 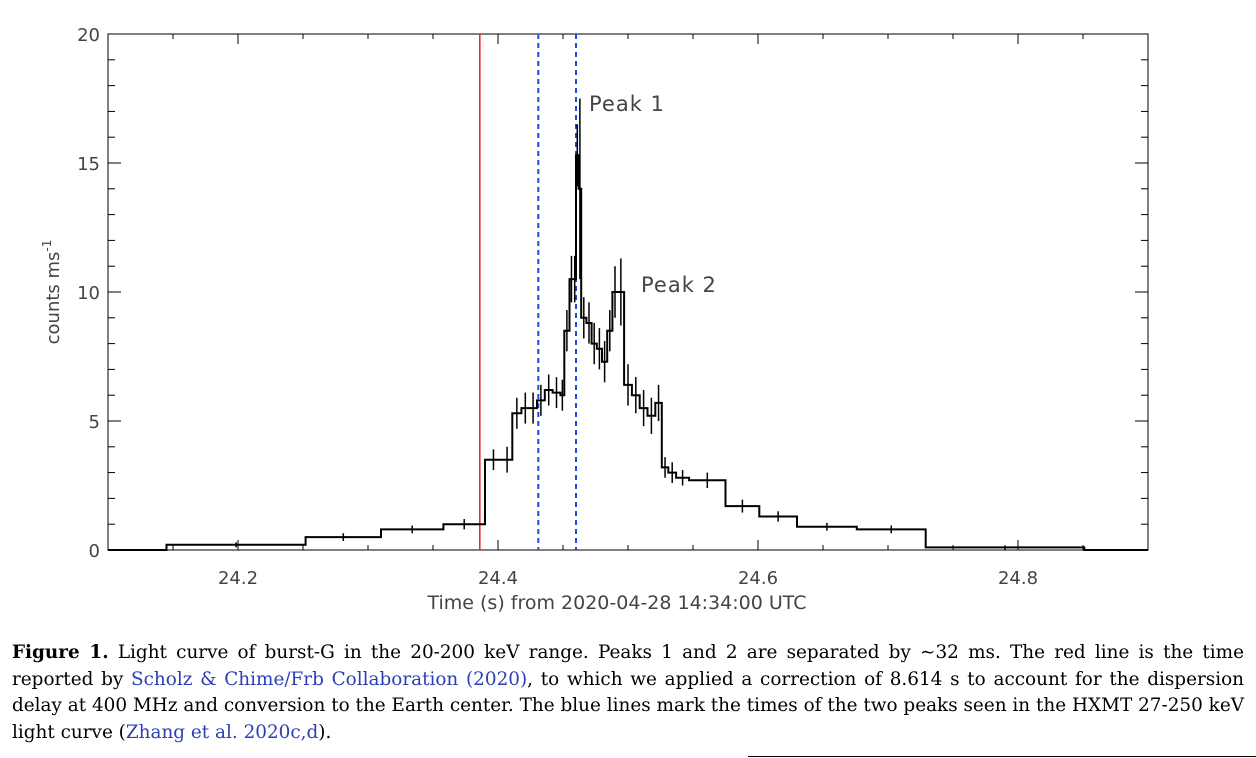 What do you see at coordinates (88, 293) in the screenshot?
I see `y-tick-label: 10` at bounding box center [88, 293].